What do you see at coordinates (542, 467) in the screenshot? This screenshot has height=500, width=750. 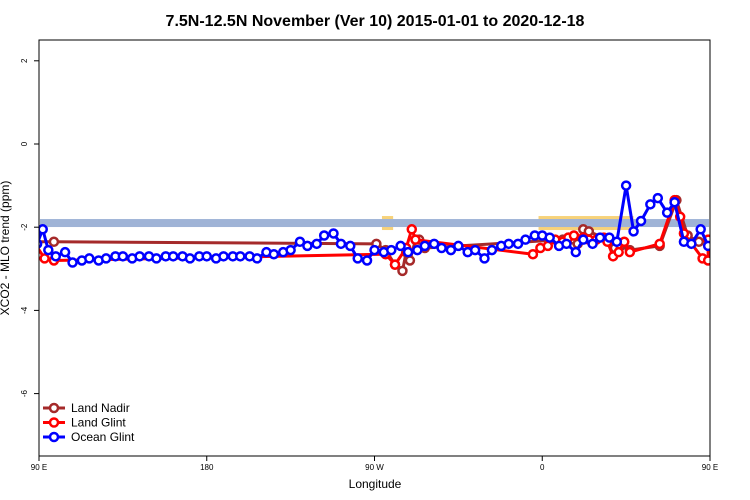 I see `x-tick-label: 0` at bounding box center [542, 467].